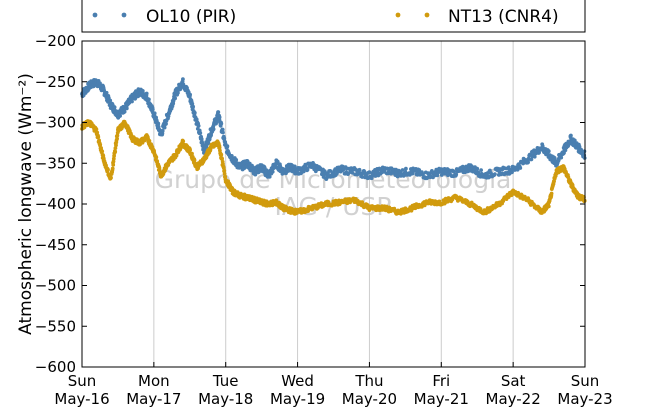 The width and height of the screenshot is (650, 409). What do you see at coordinates (297, 399) in the screenshot?
I see `x-tick-label-date: May-19` at bounding box center [297, 399].